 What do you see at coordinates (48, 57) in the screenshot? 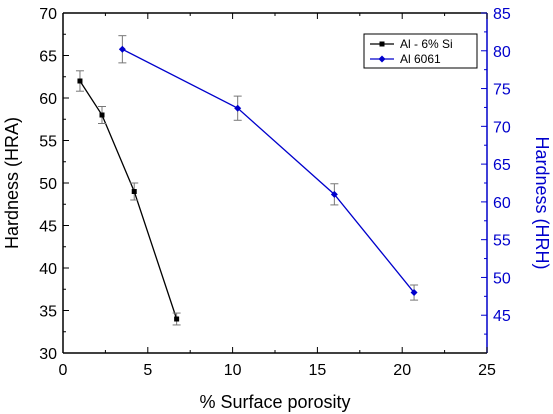
I see `y-left-tick-label: 65` at bounding box center [48, 57].